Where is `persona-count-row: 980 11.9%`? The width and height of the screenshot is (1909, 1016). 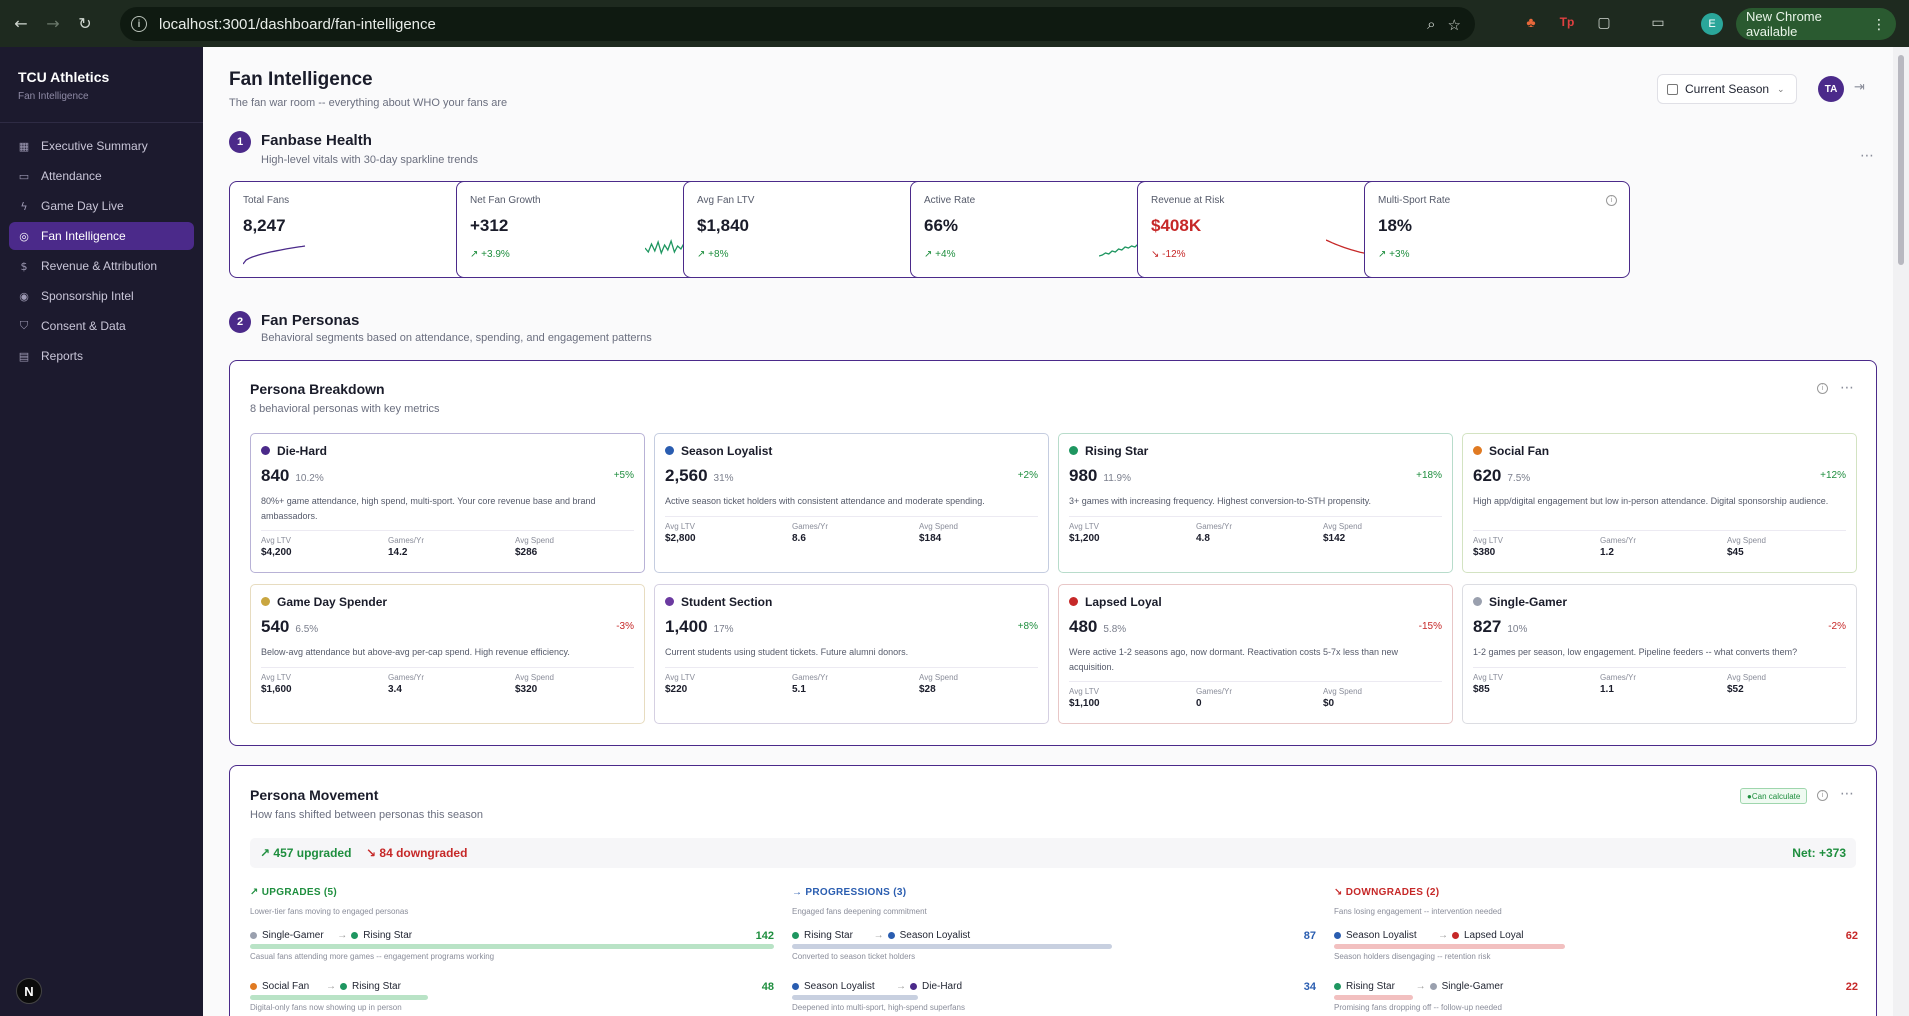 persona-count-row: 980 11.9% is located at coordinates (1100, 476).